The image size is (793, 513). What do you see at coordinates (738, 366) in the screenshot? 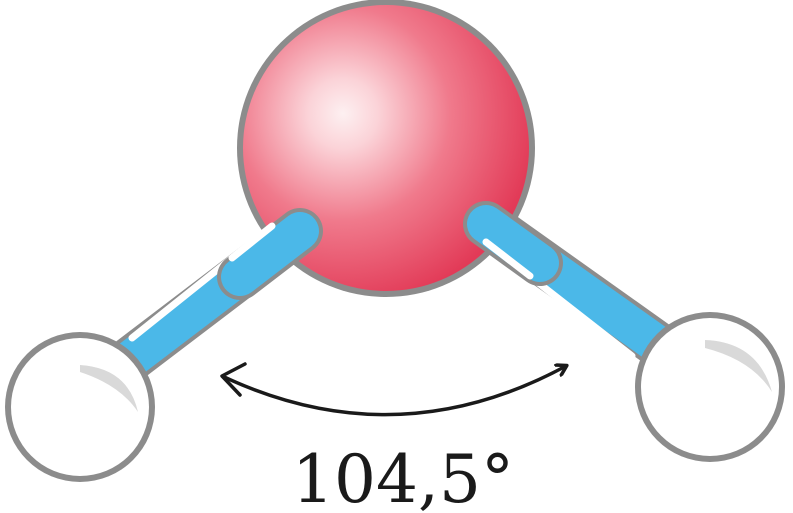
I see `hydrogen-right-shine` at bounding box center [738, 366].